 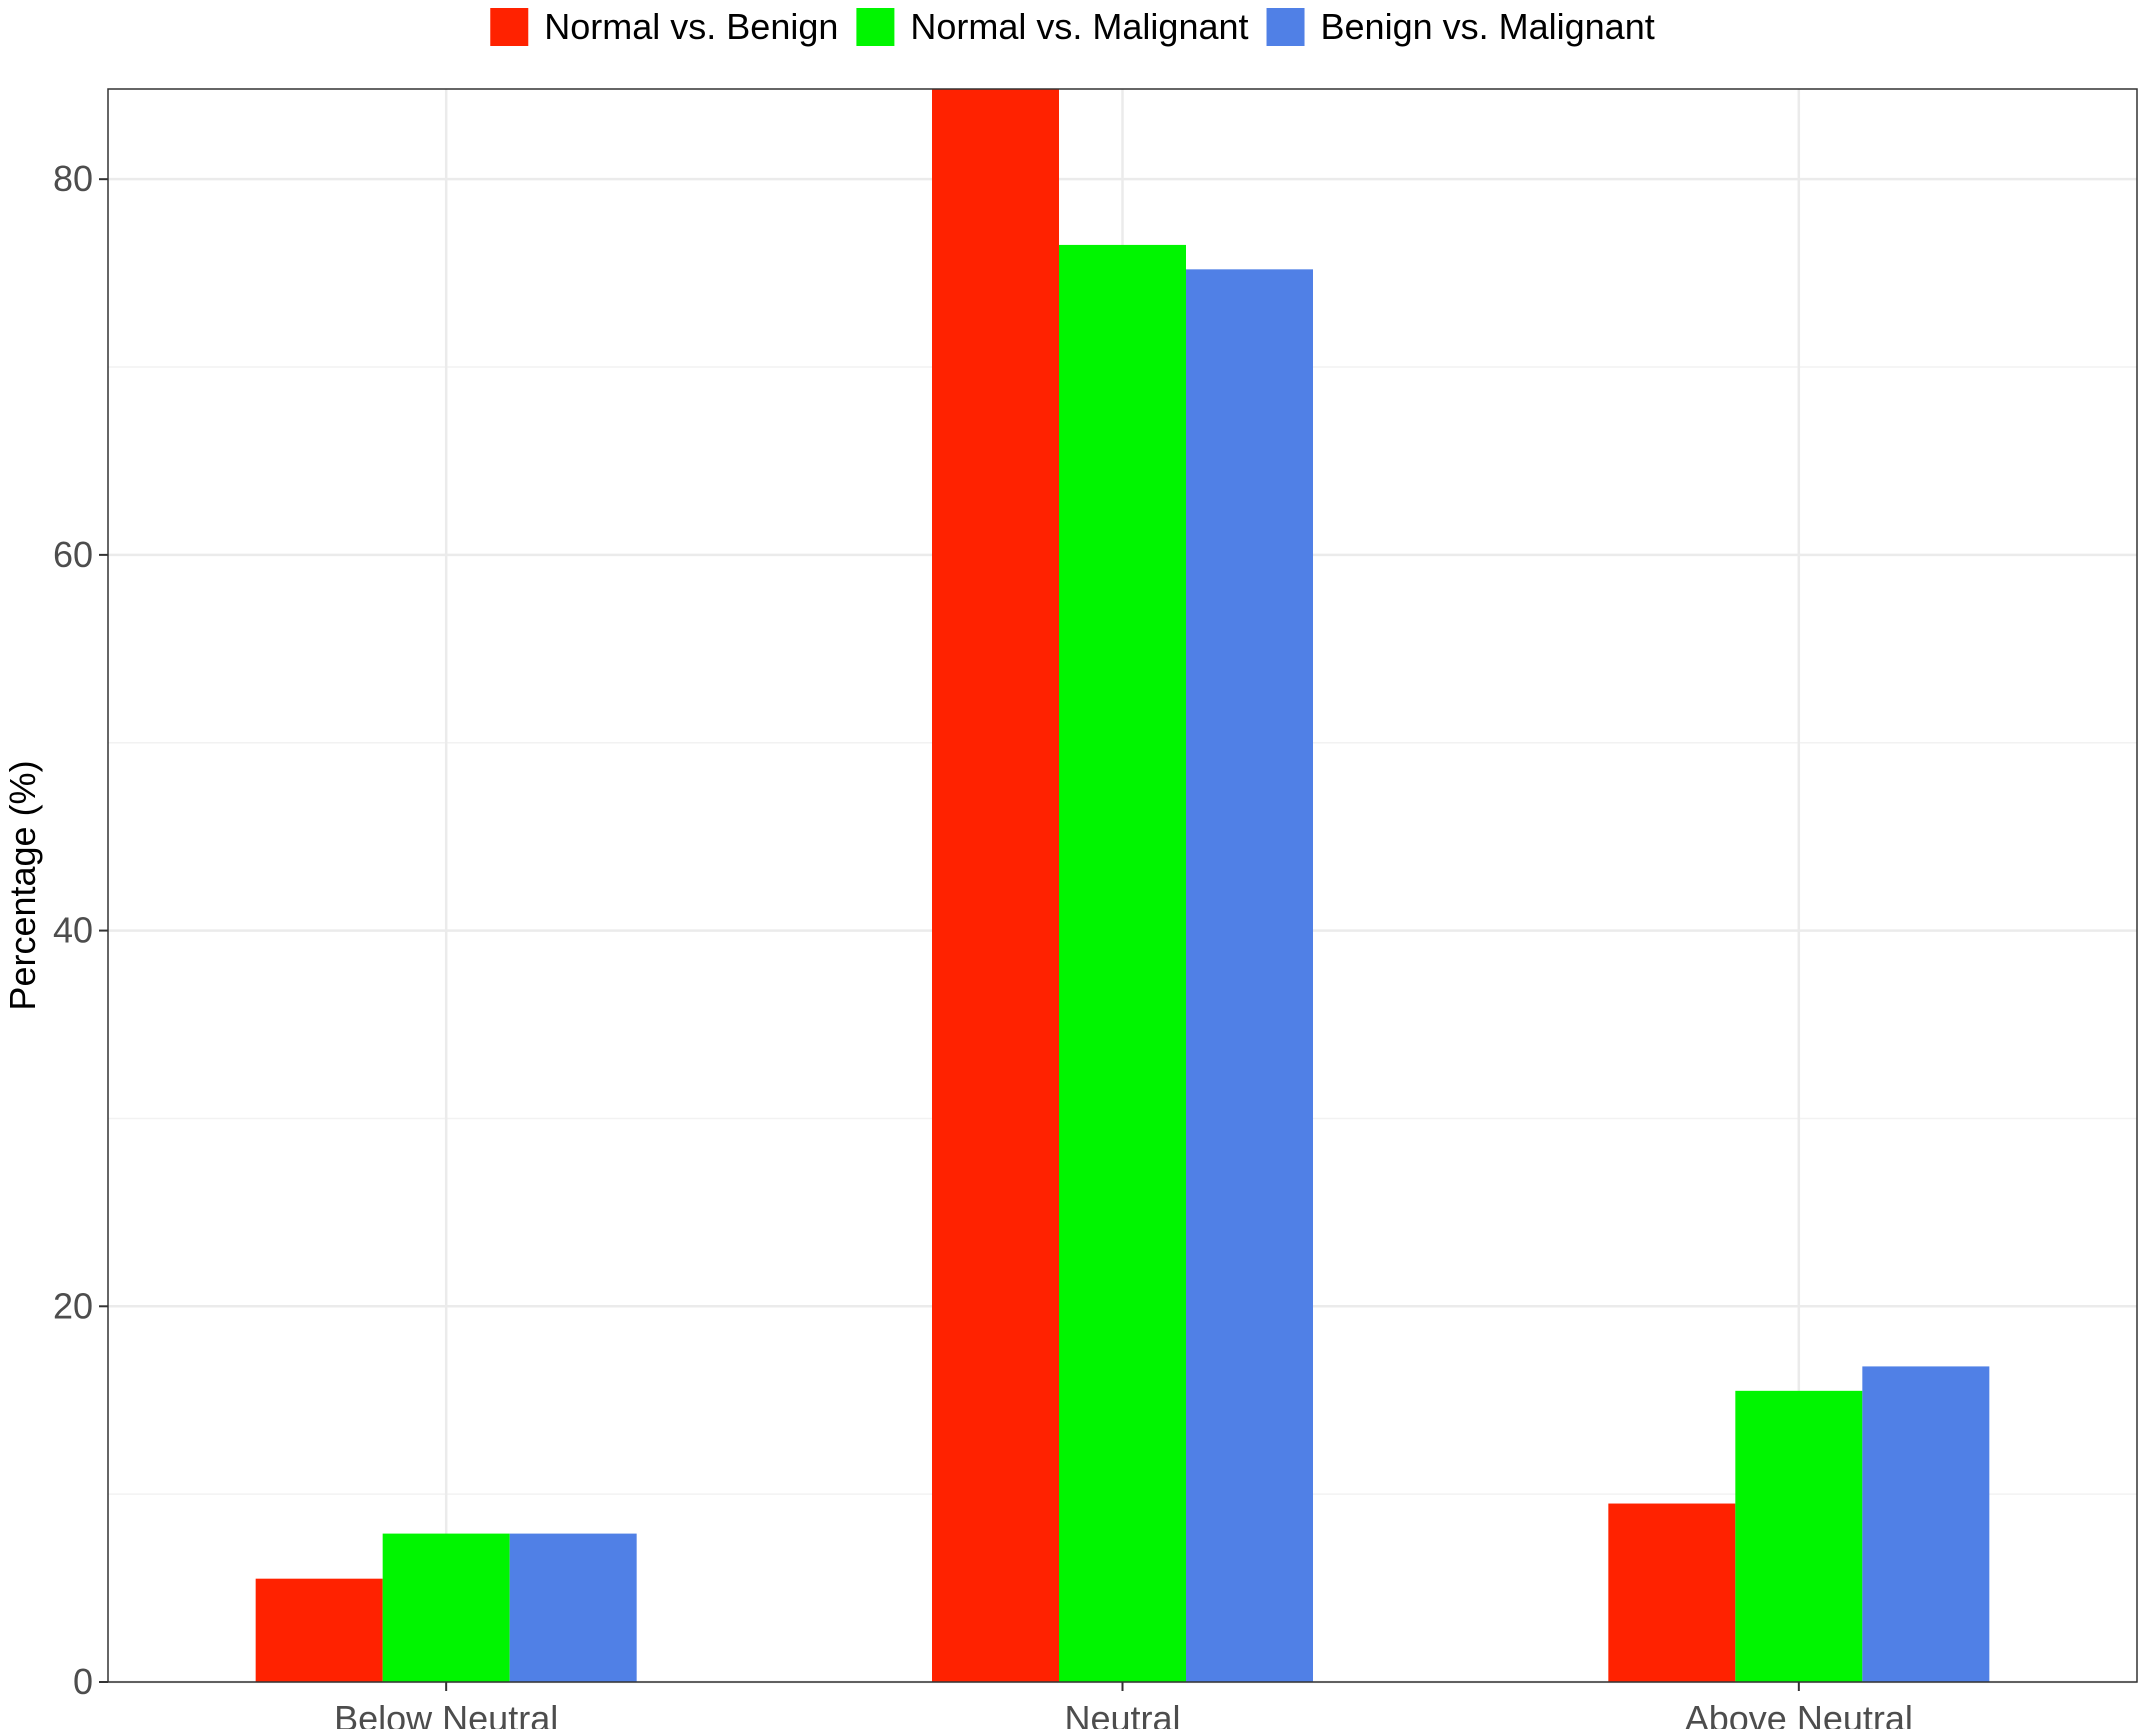 I want to click on y-tick-label: 40, so click(x=73, y=930).